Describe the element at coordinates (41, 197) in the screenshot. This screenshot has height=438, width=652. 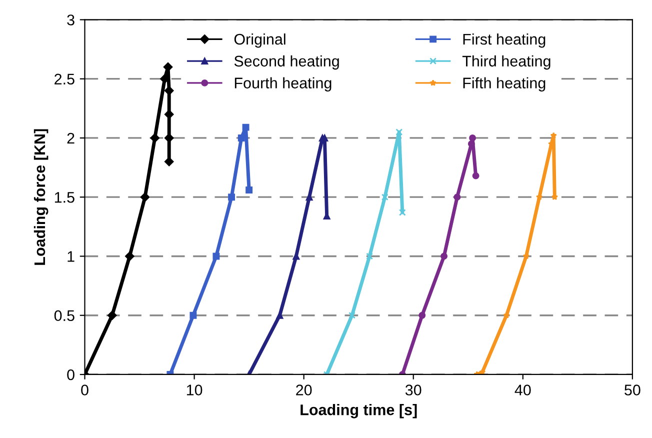
I see `y-axis-title: Loading force [KN]` at that location.